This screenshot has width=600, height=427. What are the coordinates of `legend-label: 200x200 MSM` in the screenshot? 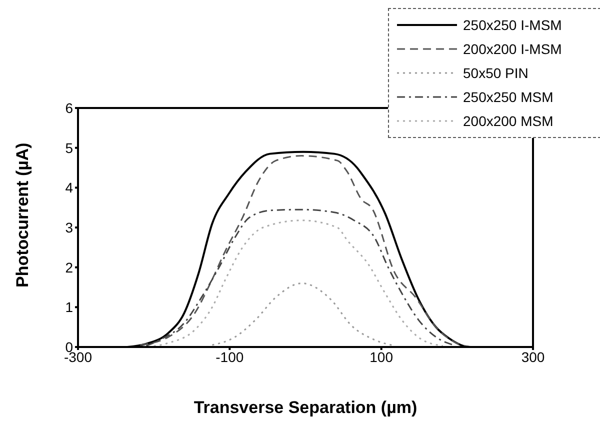 It's located at (508, 121).